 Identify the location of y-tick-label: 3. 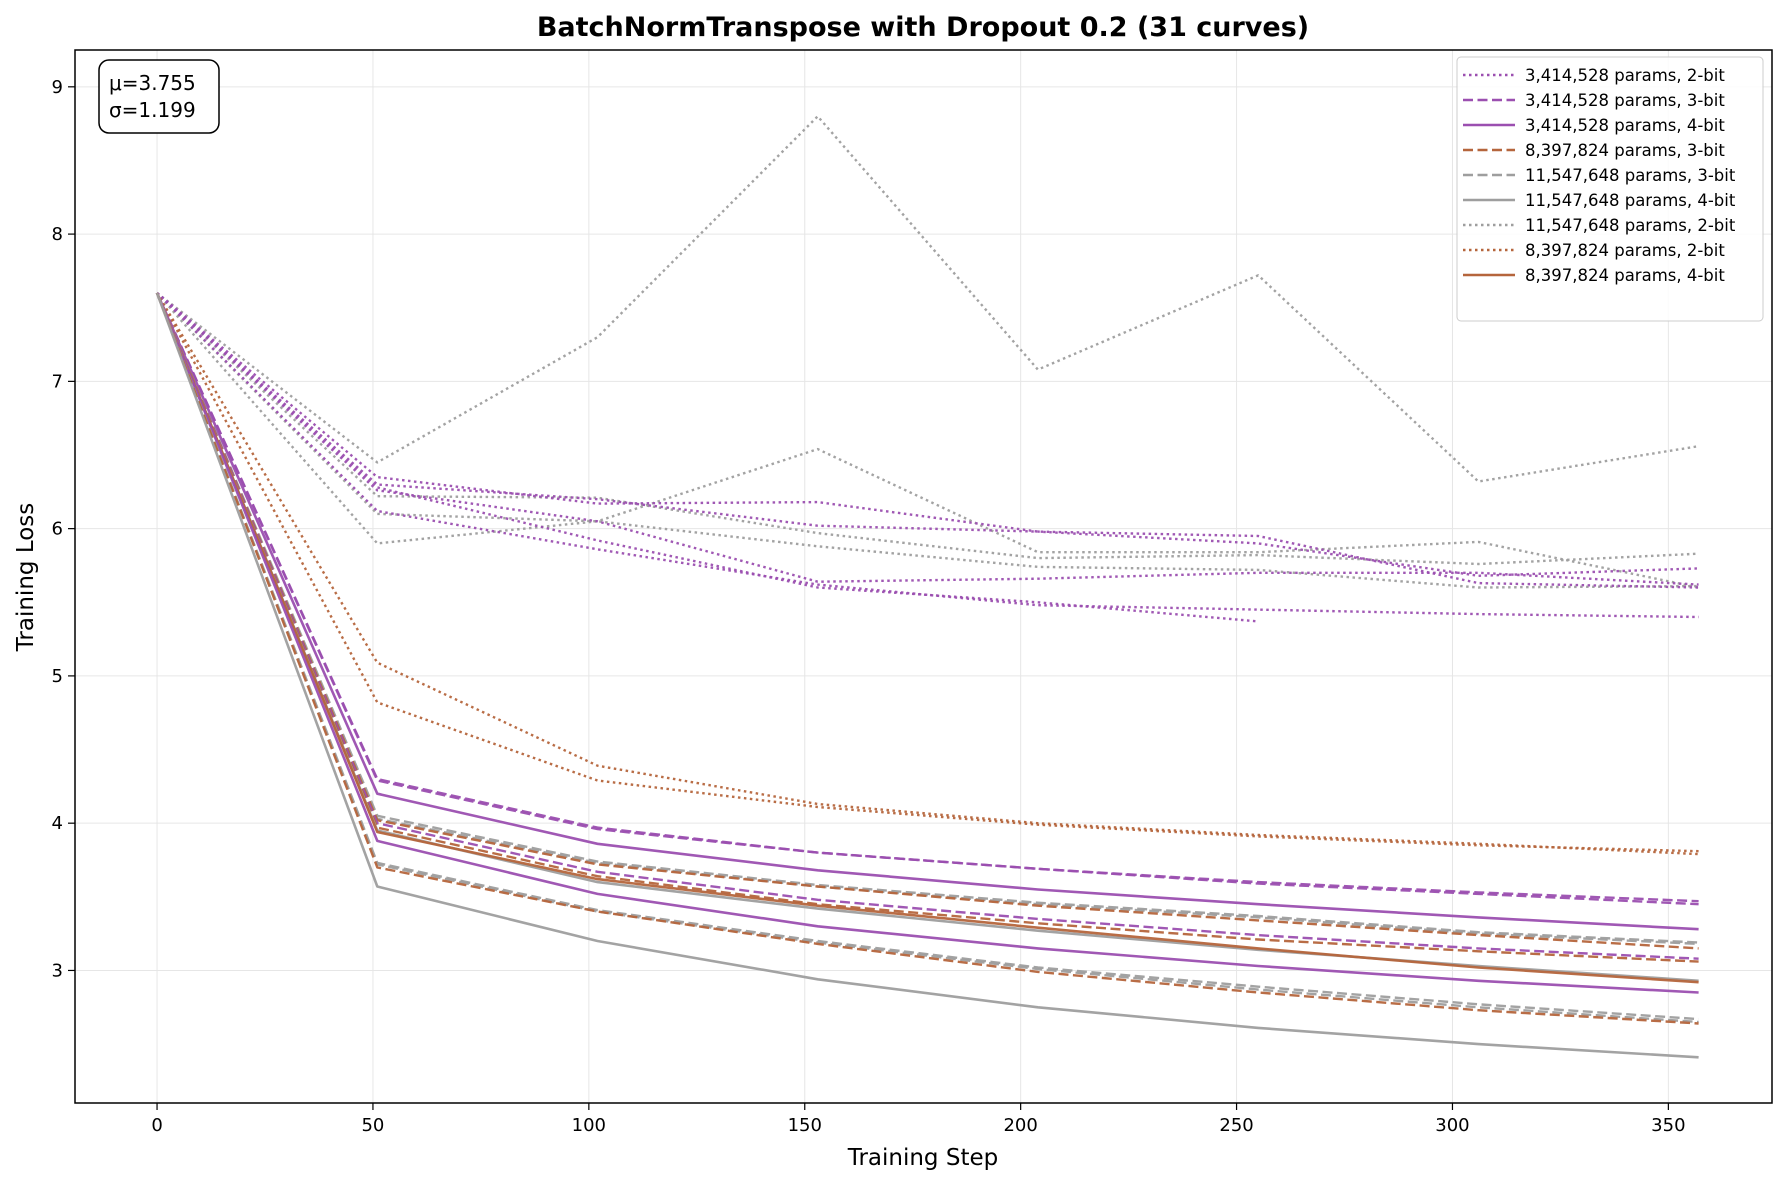
(57, 970).